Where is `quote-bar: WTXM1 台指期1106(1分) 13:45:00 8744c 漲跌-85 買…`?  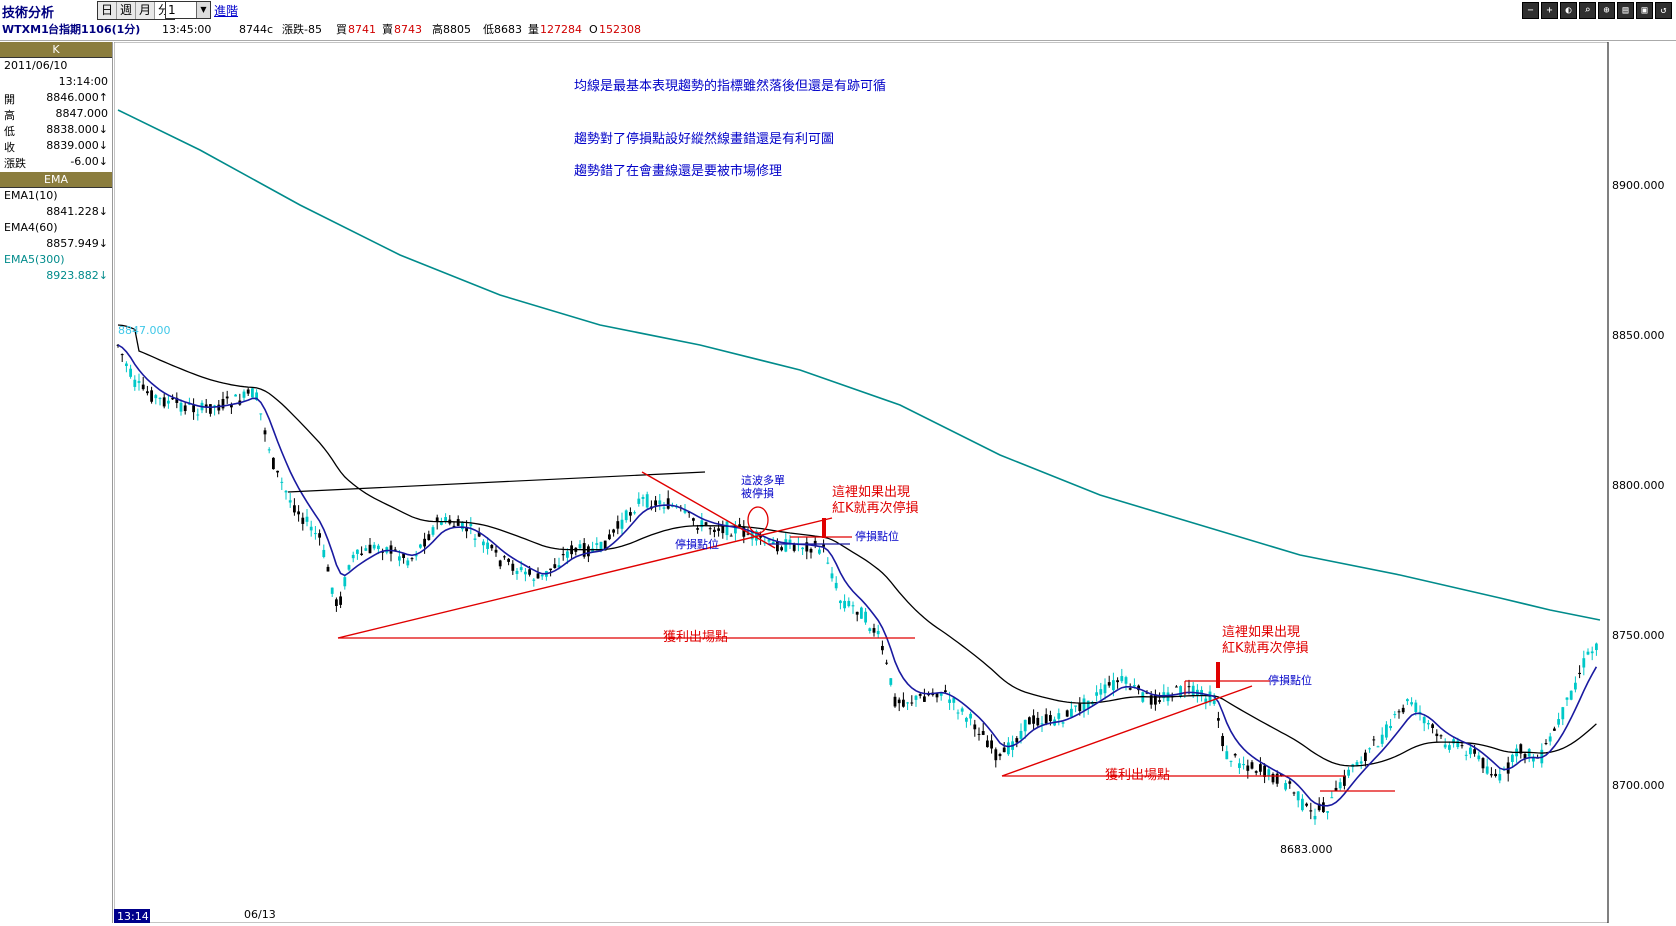 quote-bar: WTXM1 台指期1106(1分) 13:45:00 8744c 漲跌-85 買… is located at coordinates (838, 30).